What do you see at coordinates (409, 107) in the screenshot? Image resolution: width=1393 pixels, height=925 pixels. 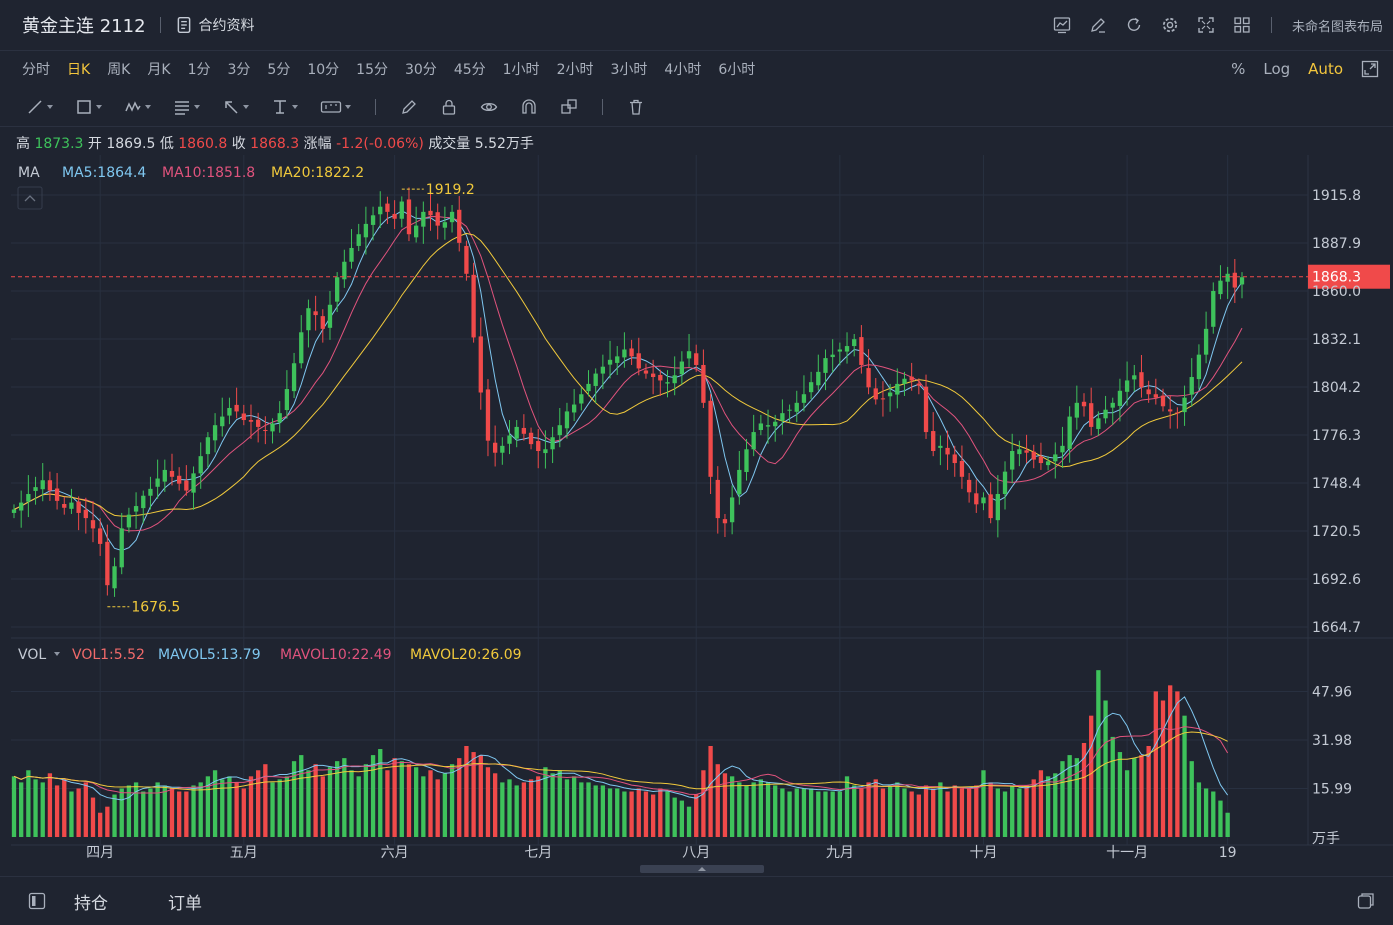 I see `pencil-icon` at bounding box center [409, 107].